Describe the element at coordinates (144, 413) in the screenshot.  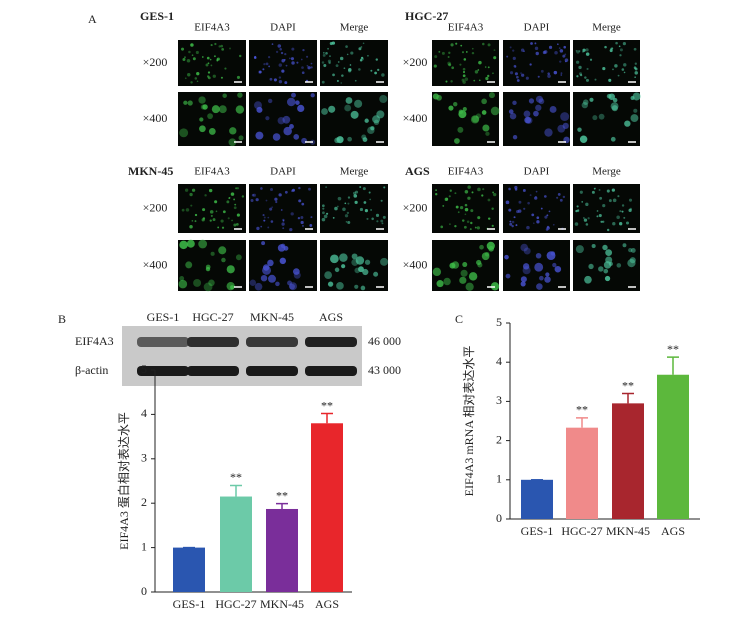
I see `y-tick-label: 4` at that location.